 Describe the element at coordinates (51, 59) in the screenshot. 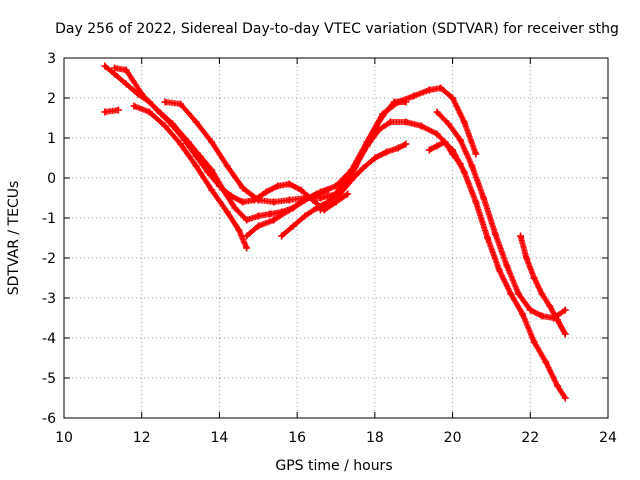

I see `y-tick-label: 3` at that location.